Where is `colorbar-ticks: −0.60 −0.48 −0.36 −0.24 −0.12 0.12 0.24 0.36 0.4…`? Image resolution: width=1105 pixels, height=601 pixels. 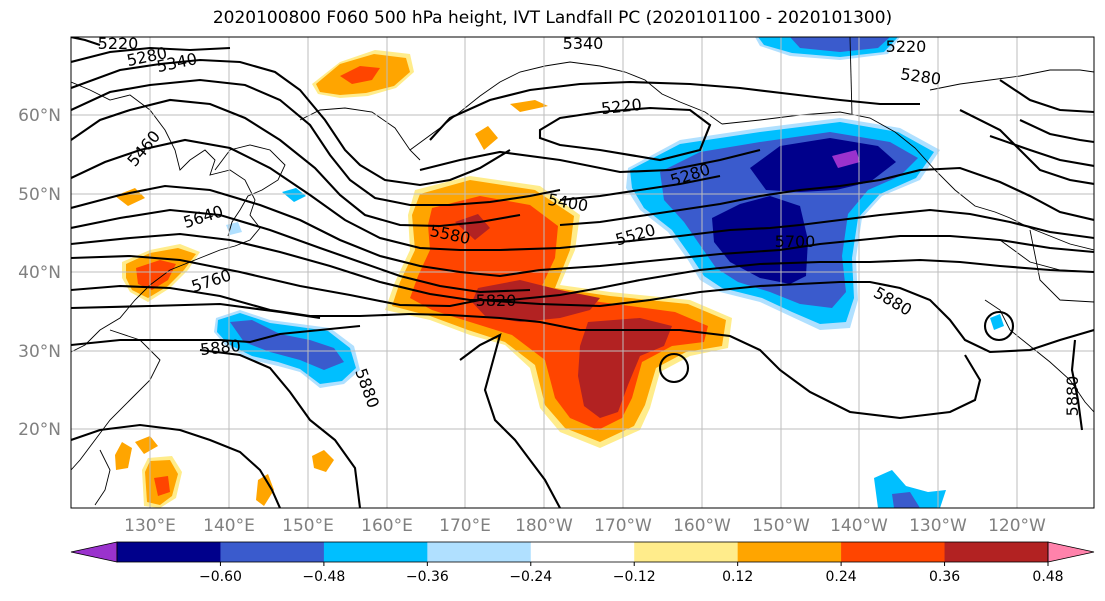
colorbar-ticks: −0.60 −0.48 −0.36 −0.24 −0.12 0.12 0.24 0.36 0.4… is located at coordinates (631, 573).